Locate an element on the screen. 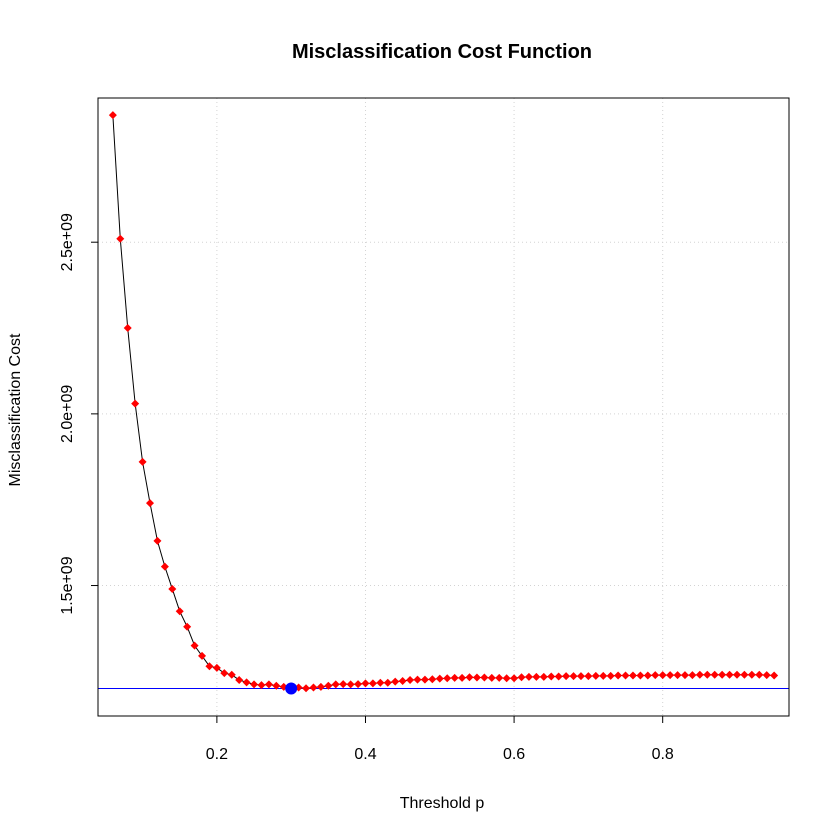 This screenshot has width=840, height=840. y-axis-label: Misclassification Cost is located at coordinates (15, 409).